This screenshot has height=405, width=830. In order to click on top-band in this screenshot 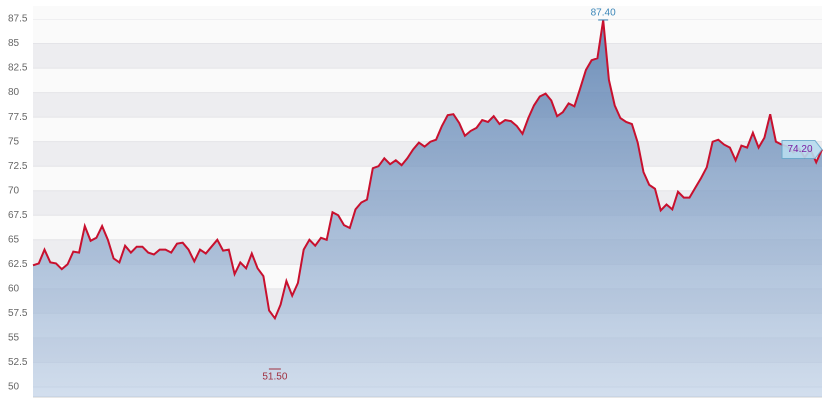, I will do `click(427, 12)`.